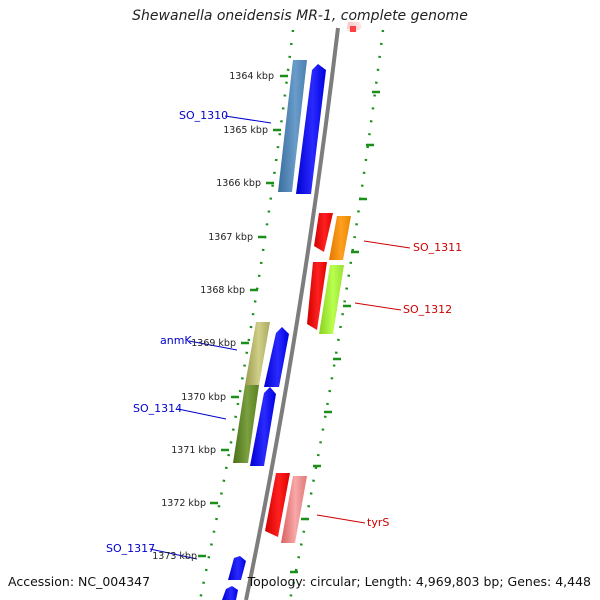  I want to click on gene-tyrs-arrow, so click(277, 505).